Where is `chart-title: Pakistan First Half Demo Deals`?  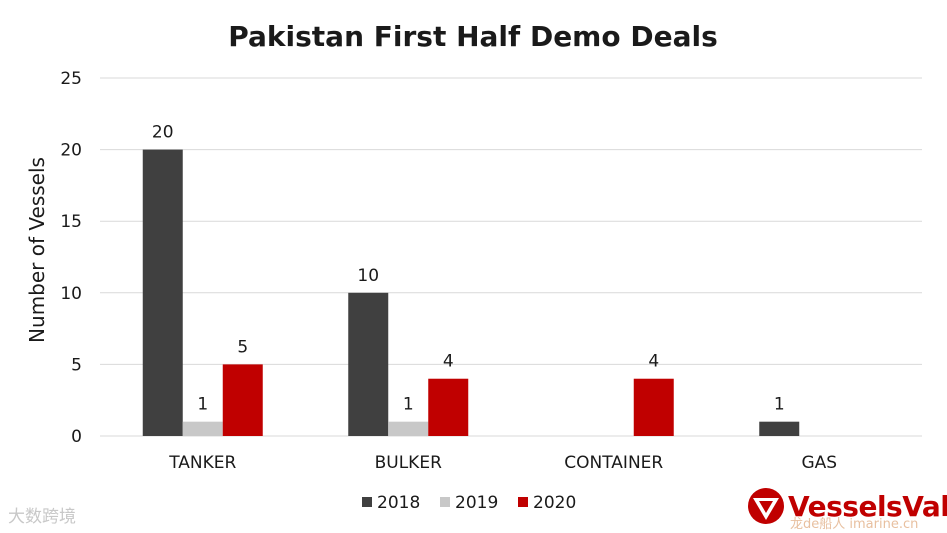 chart-title: Pakistan First Half Demo Deals is located at coordinates (472, 36).